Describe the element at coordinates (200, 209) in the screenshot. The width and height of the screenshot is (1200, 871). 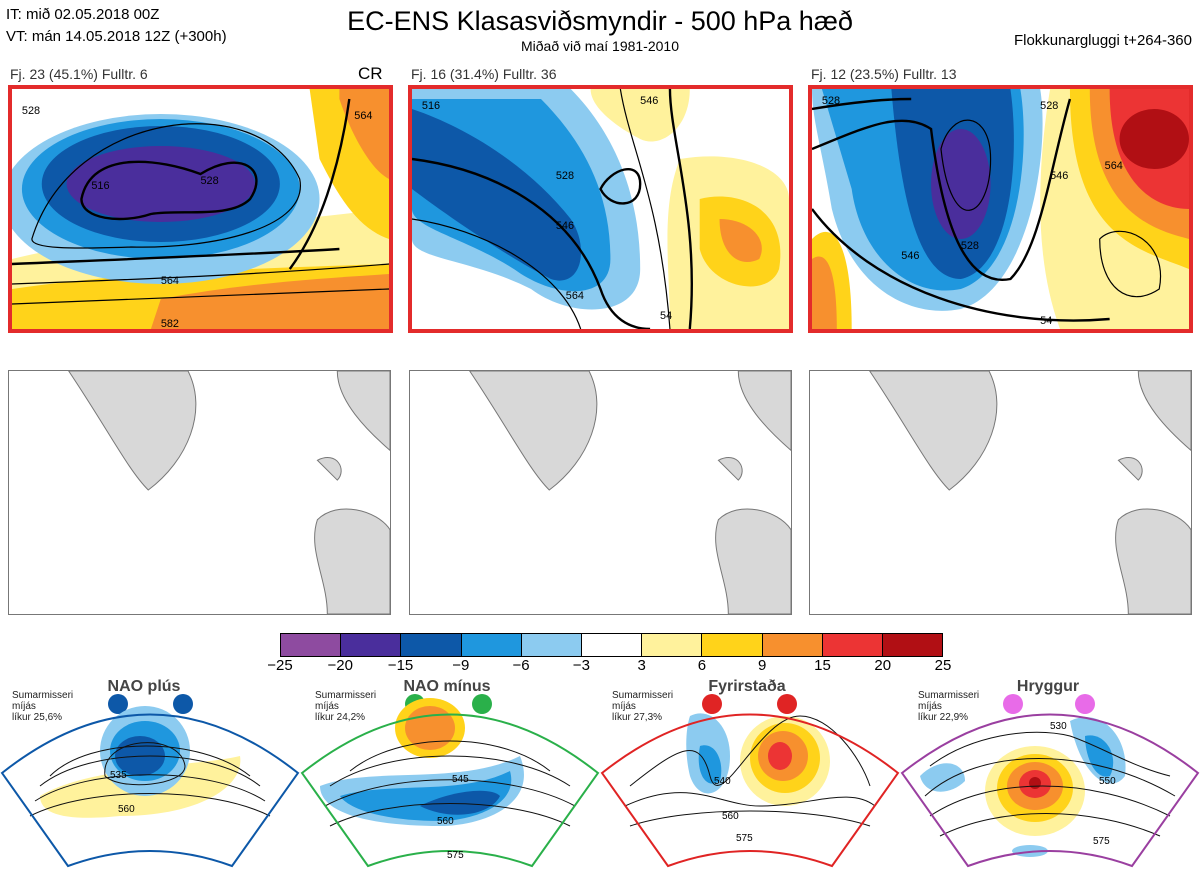
I see `cluster-1-map: 528 516 528 564 582 564` at that location.